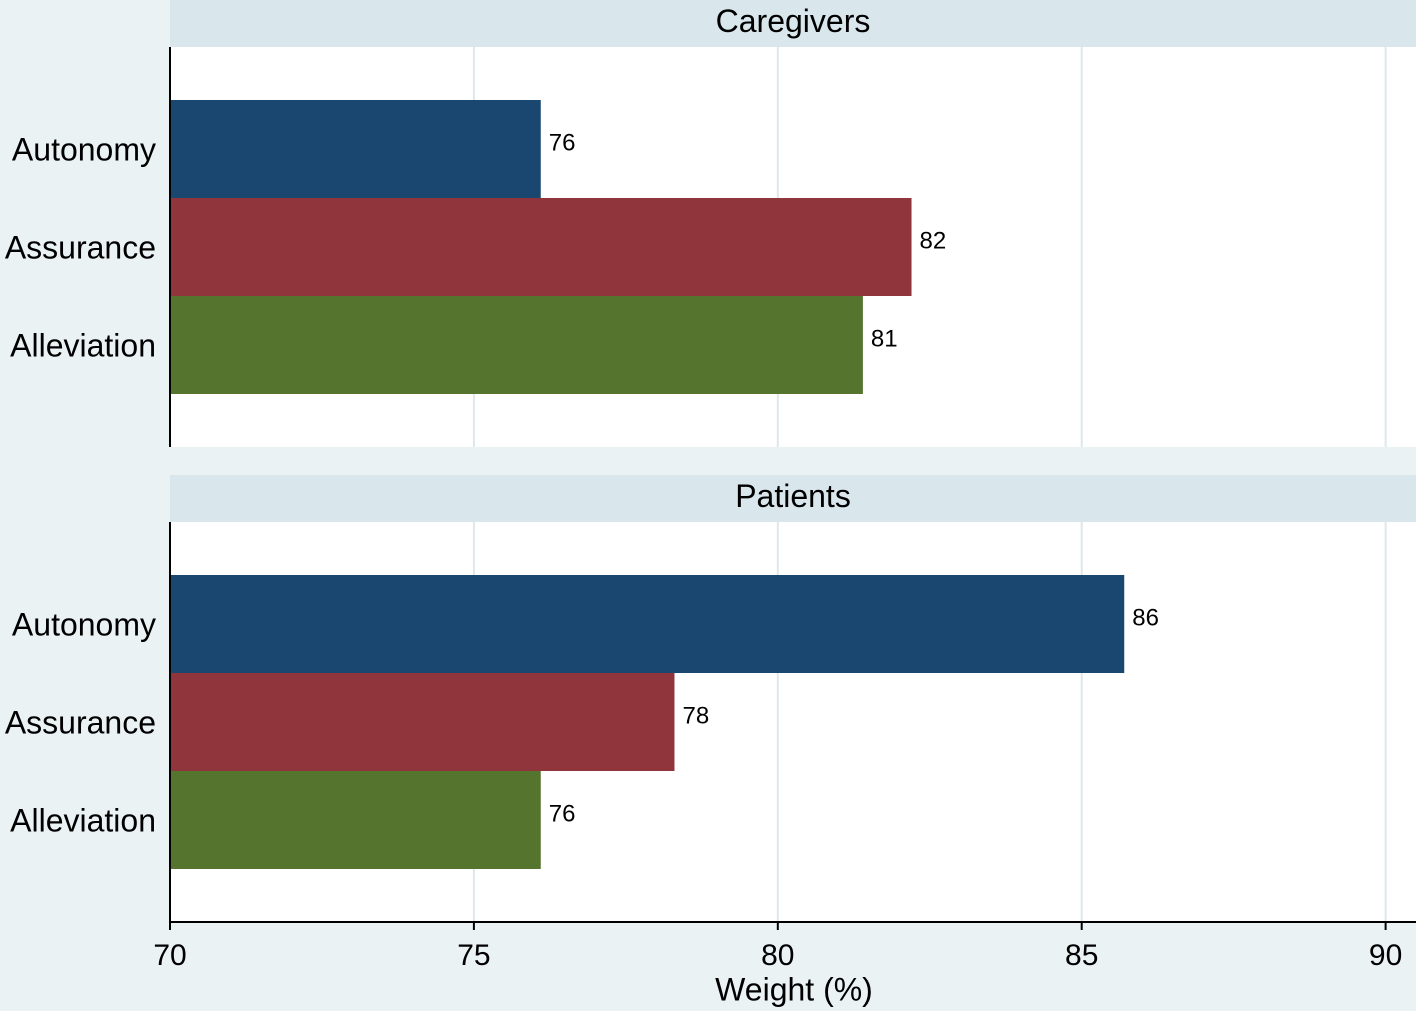  I want to click on x-axis-title: Weight (%), so click(794, 989).